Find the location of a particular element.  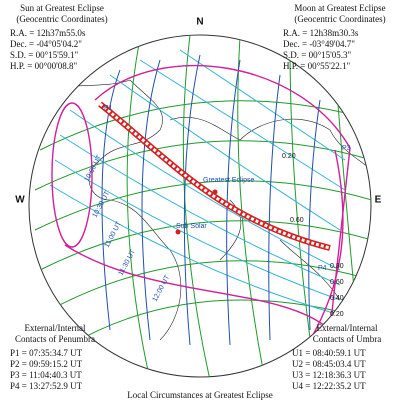

umbra-line: U1 = 08:40:59.1 UT is located at coordinates (329, 353).